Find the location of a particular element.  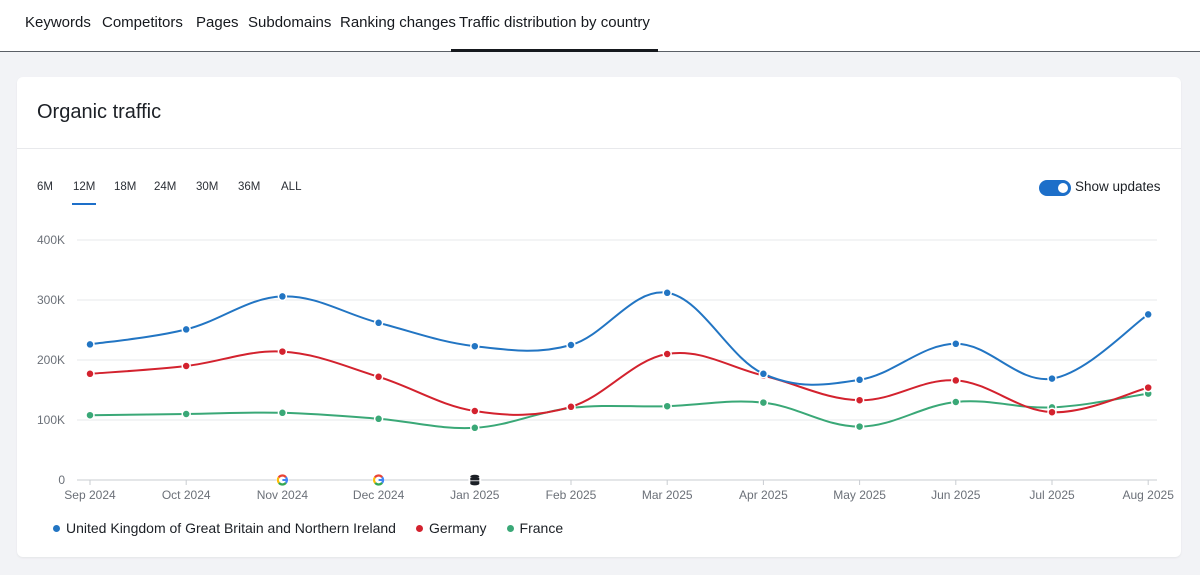

x-tick-label: Jan 2025 is located at coordinates (475, 495).